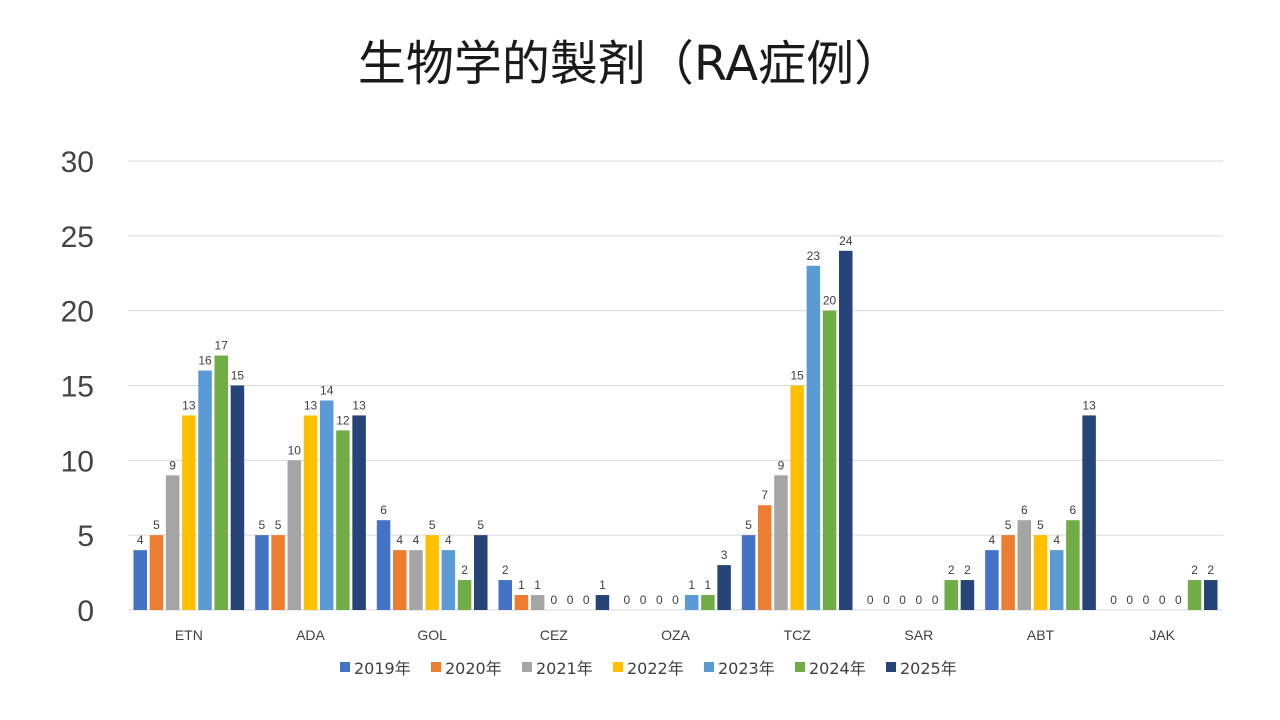 This screenshot has width=1280, height=720. I want to click on bar-etn-2020, so click(156, 572).